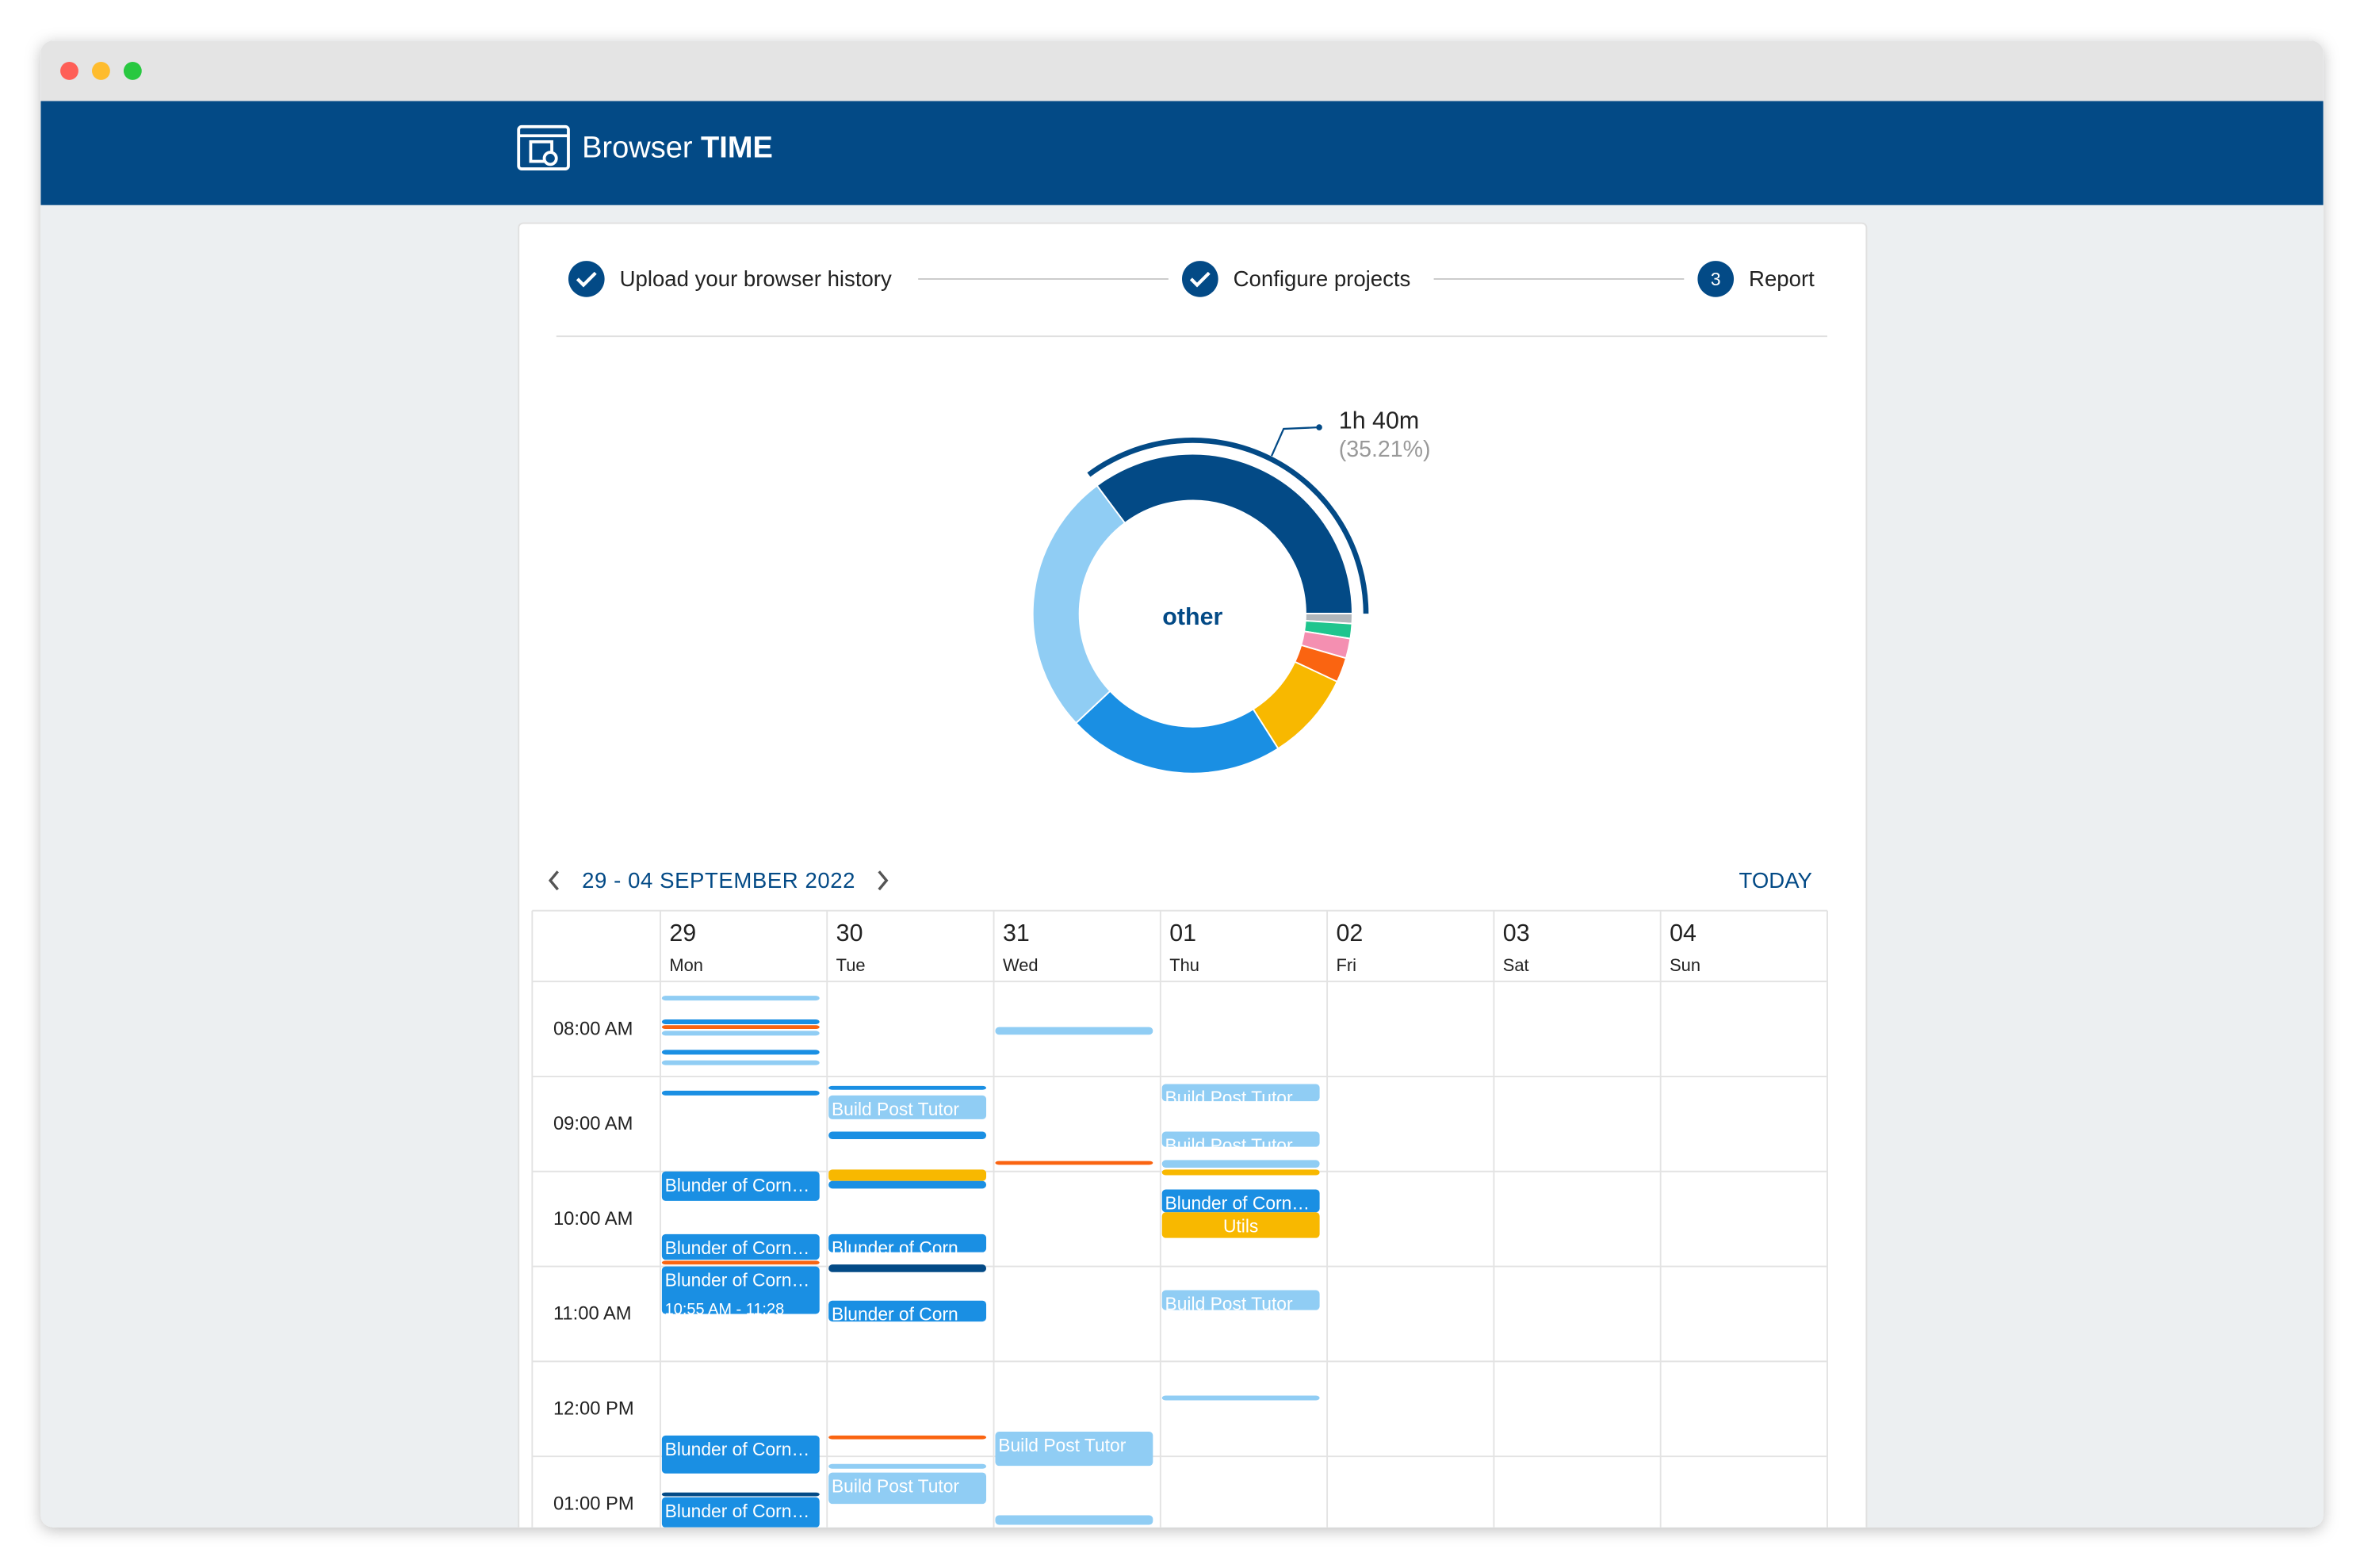  I want to click on weekday: Sat, so click(1516, 965).